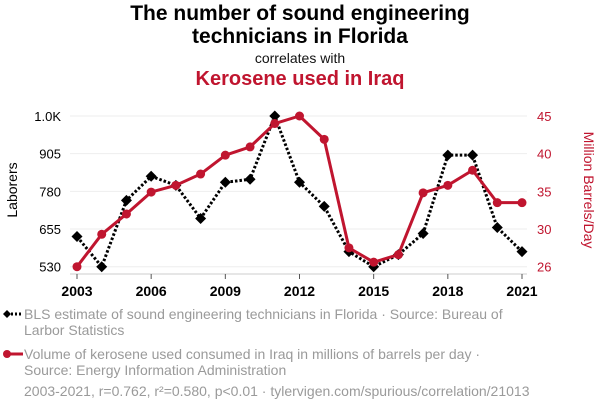 Image resolution: width=600 pixels, height=414 pixels. I want to click on y-right-tick-label: 40, so click(544, 154).